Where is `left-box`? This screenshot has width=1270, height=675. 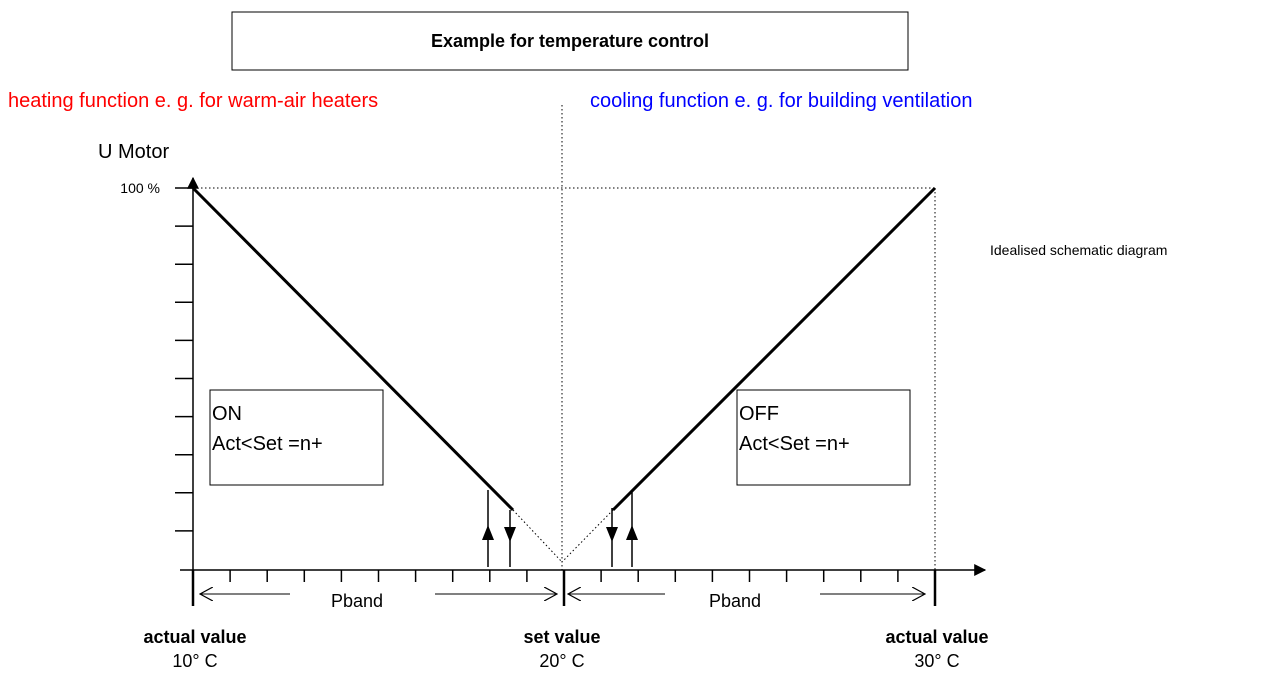 left-box is located at coordinates (296, 437).